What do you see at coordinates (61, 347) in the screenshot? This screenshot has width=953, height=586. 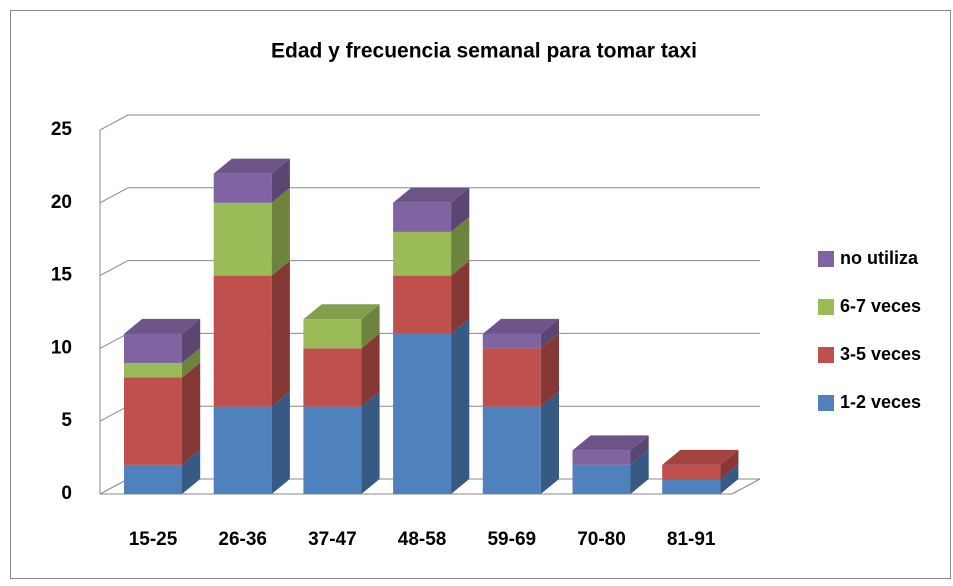 I see `y-tick-label: 10` at bounding box center [61, 347].